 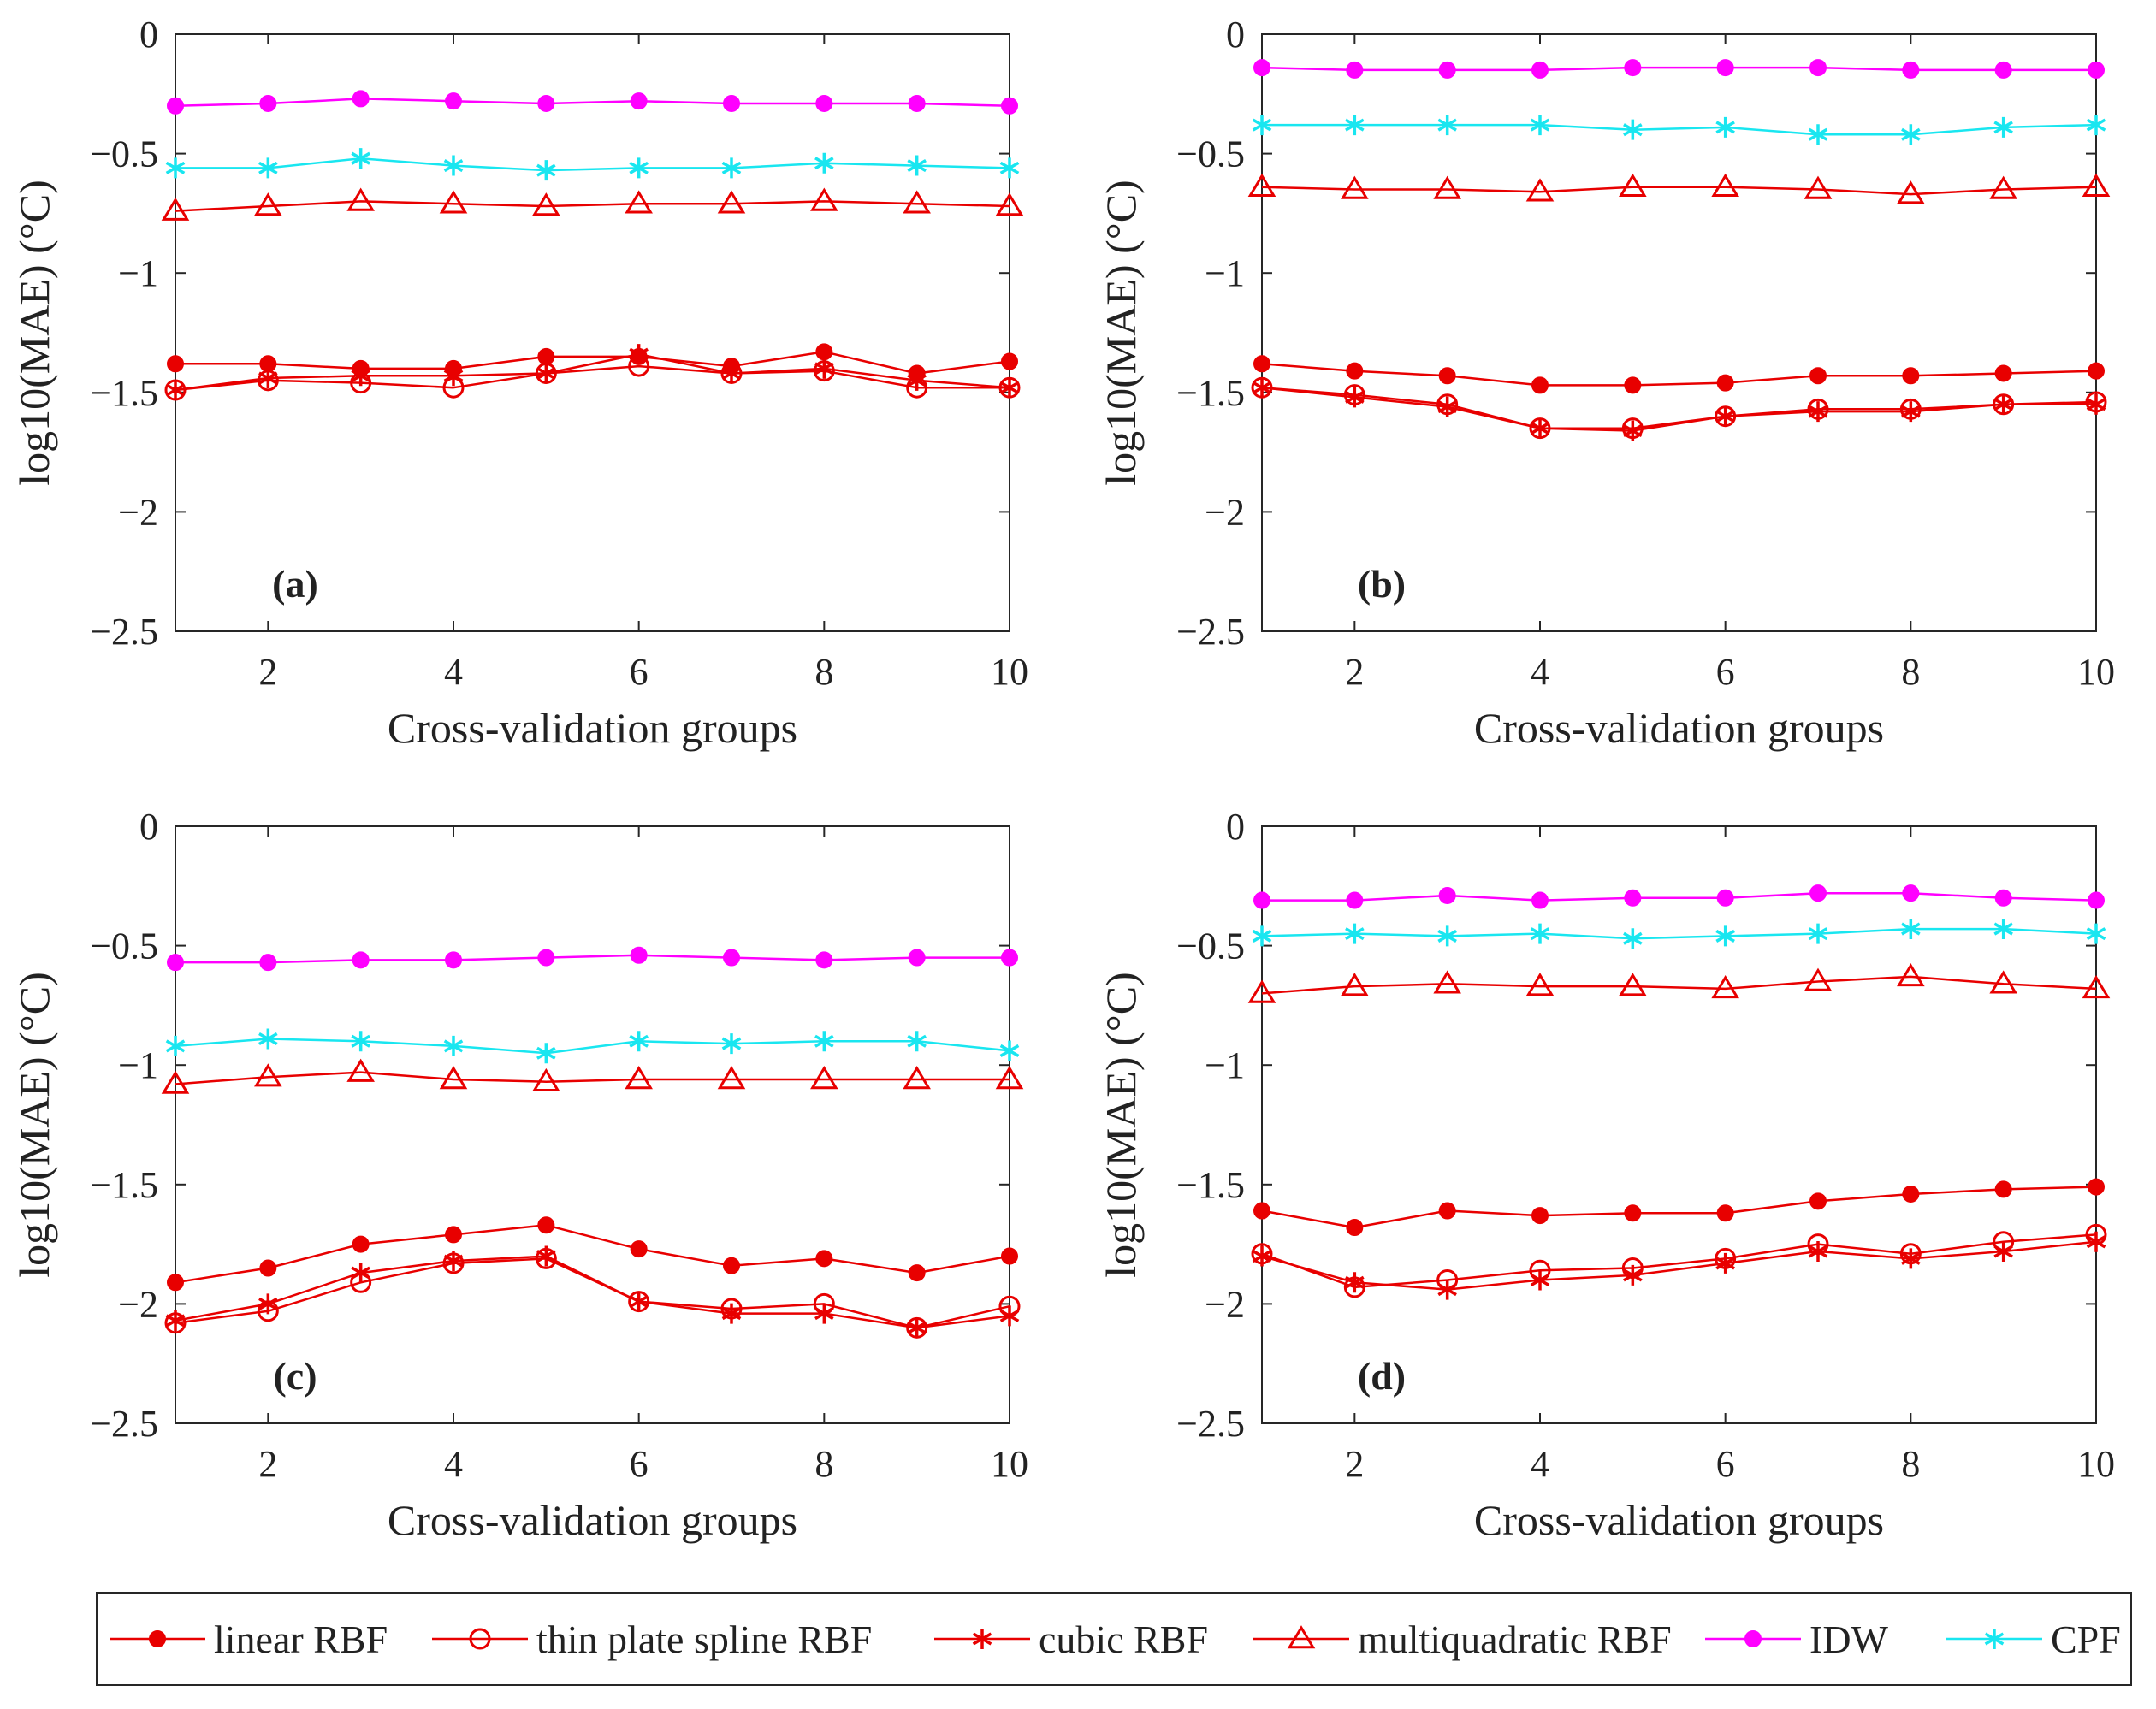 I want to click on series-linear-rbf, so click(x=592, y=1254).